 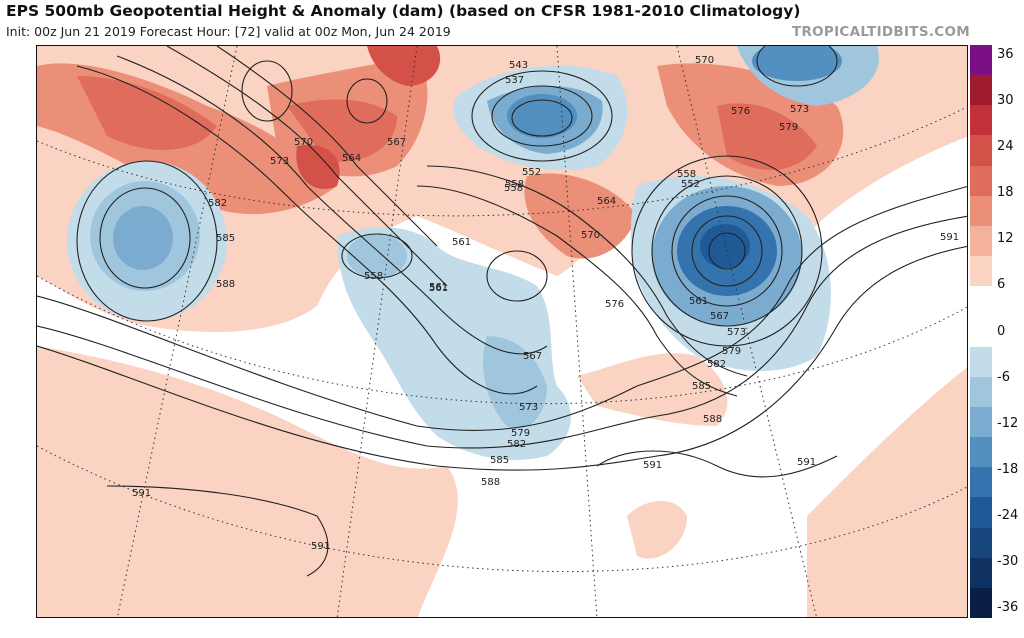 I want to click on colorbar-label: 36, so click(x=1005, y=54).